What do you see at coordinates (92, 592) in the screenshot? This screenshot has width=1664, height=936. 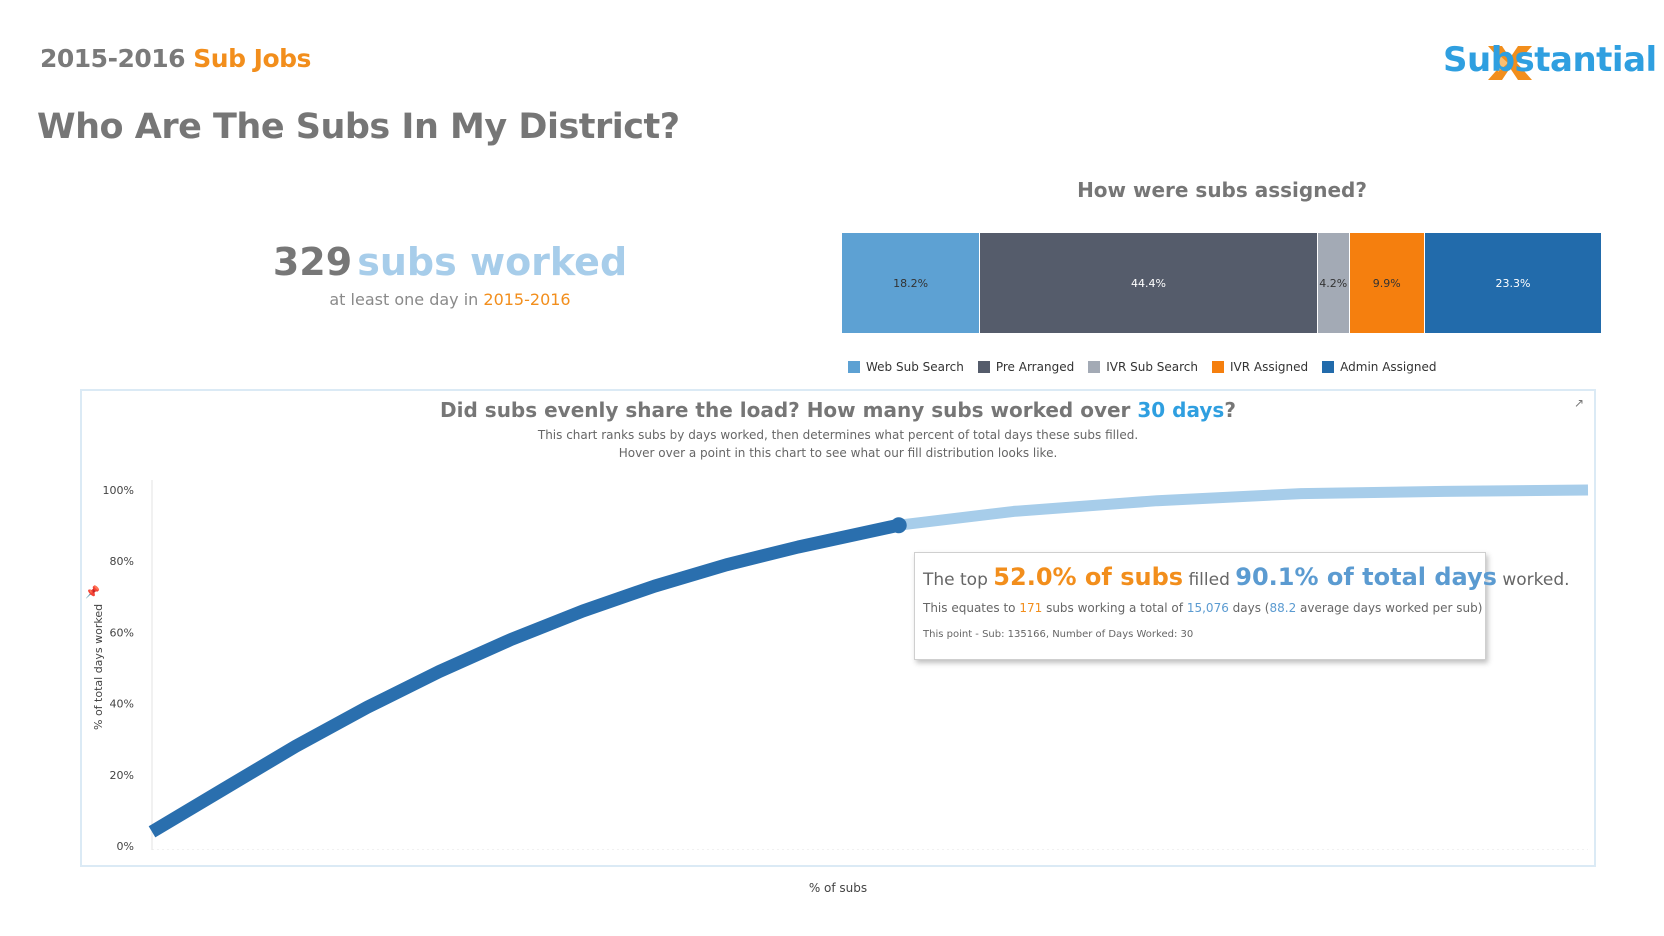 I see `pin-icon: 📌` at bounding box center [92, 592].